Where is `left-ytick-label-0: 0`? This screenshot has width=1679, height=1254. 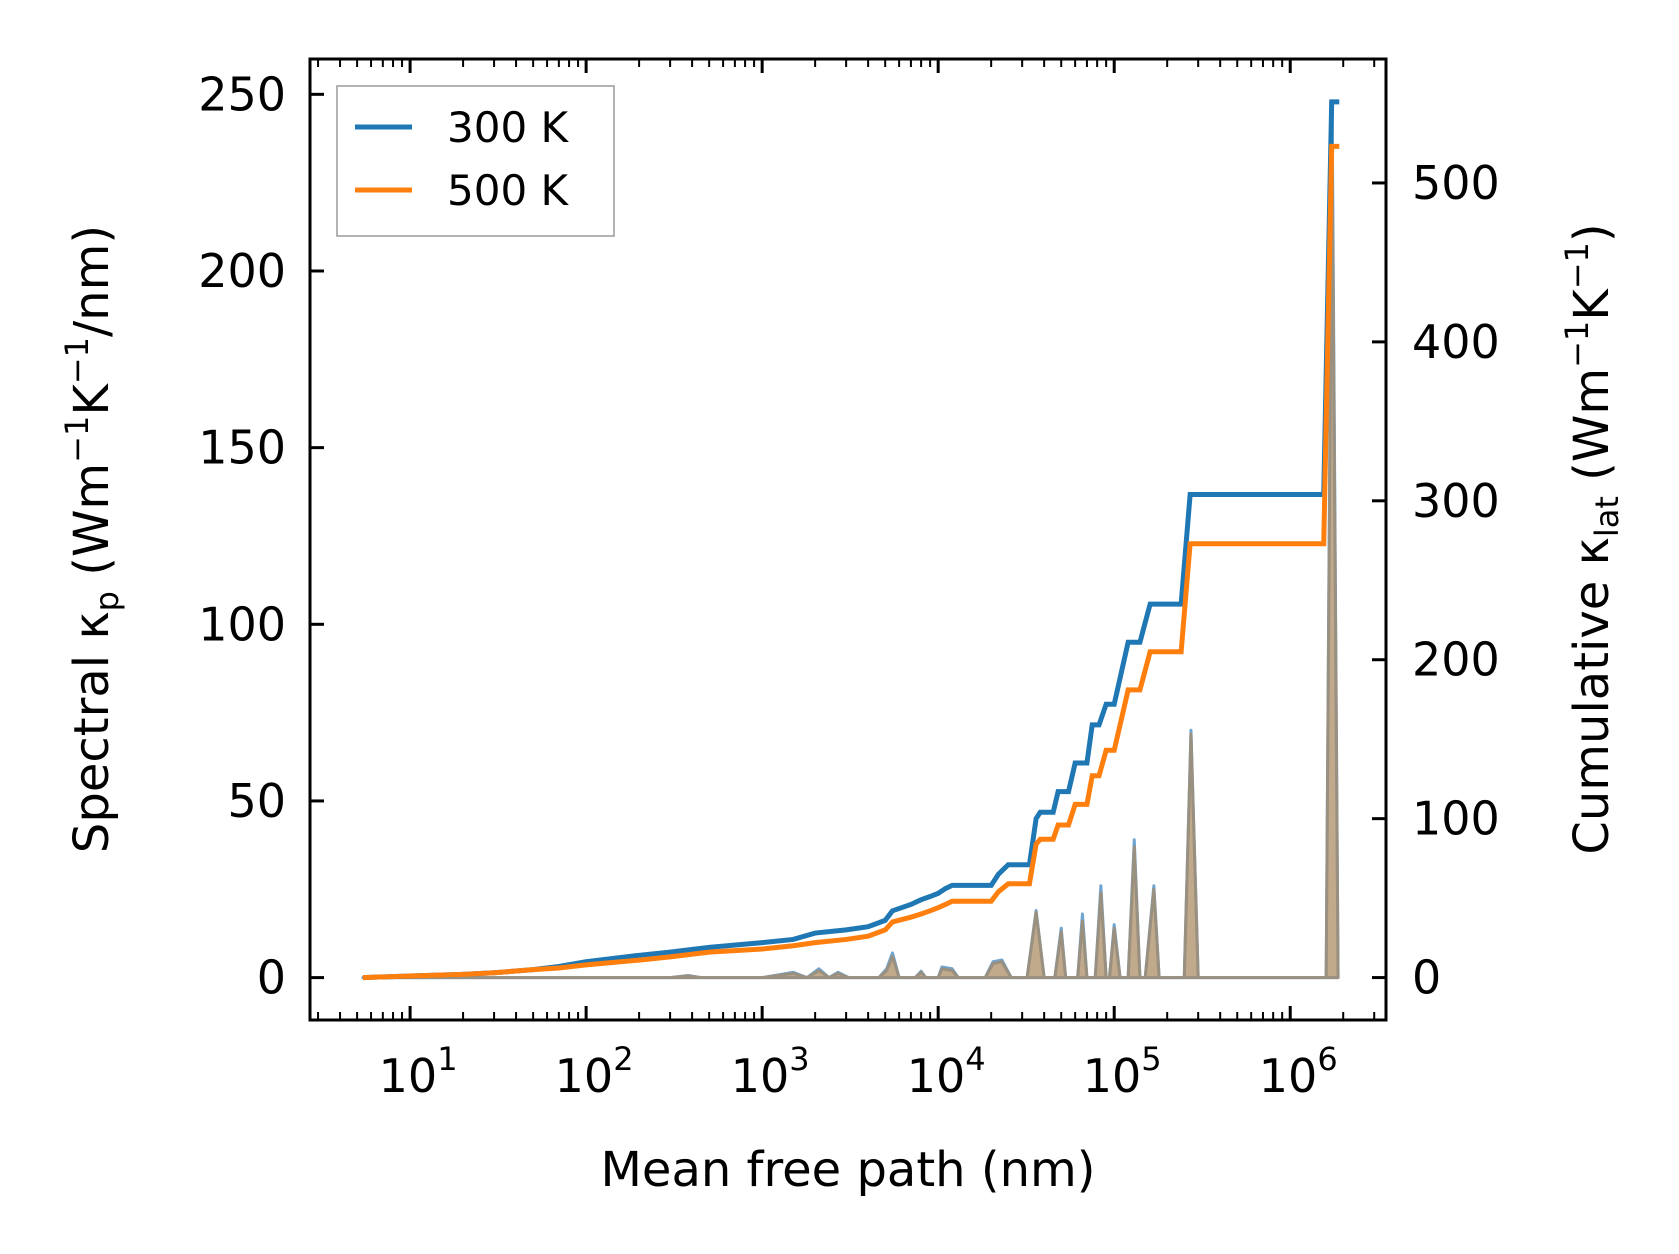
left-ytick-label-0: 0 is located at coordinates (271, 978).